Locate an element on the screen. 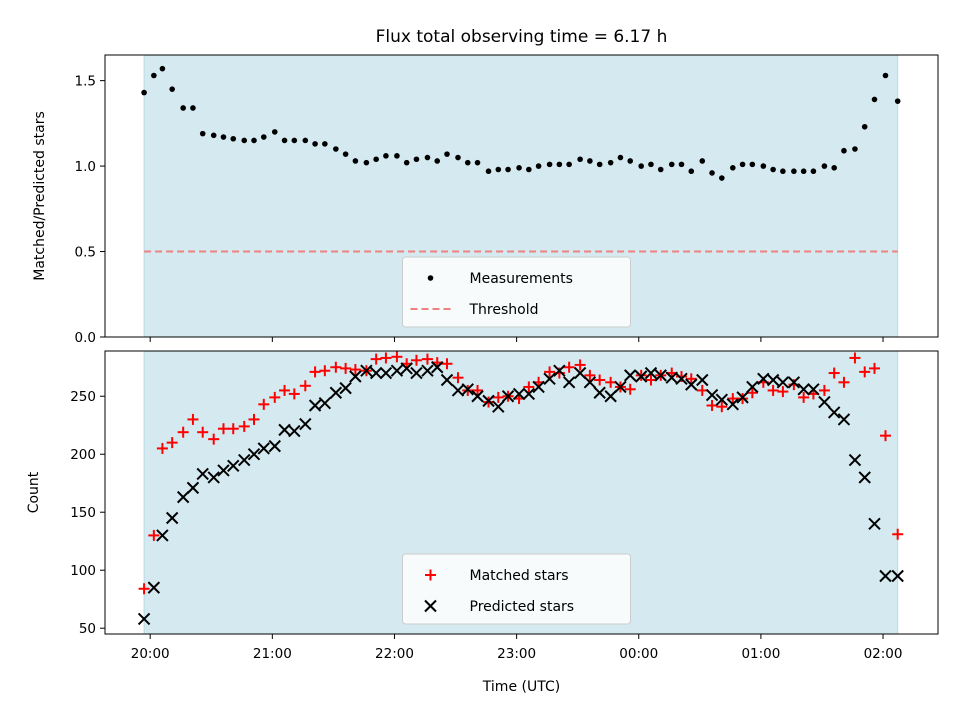  x-tick-label: 00:00 is located at coordinates (638, 654).